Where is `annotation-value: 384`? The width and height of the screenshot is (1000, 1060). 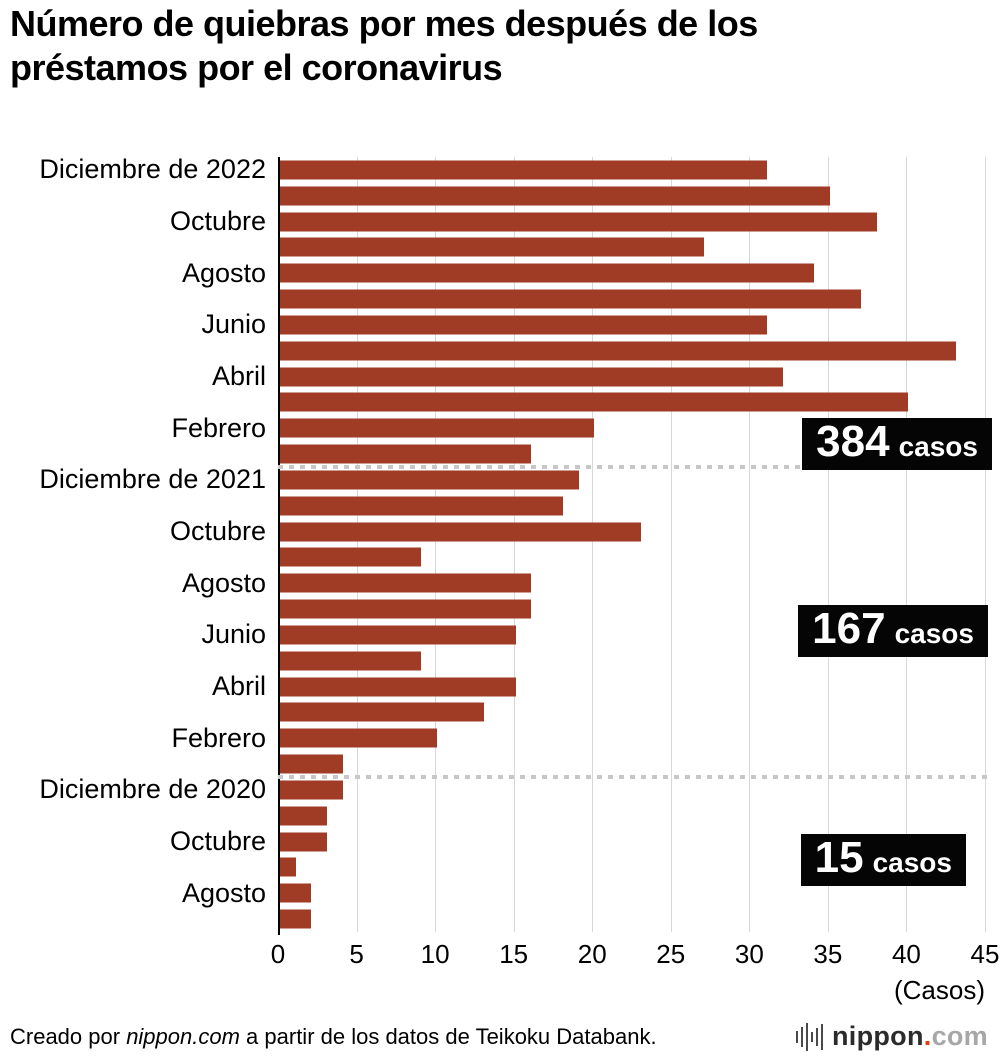
annotation-value: 384 is located at coordinates (853, 441).